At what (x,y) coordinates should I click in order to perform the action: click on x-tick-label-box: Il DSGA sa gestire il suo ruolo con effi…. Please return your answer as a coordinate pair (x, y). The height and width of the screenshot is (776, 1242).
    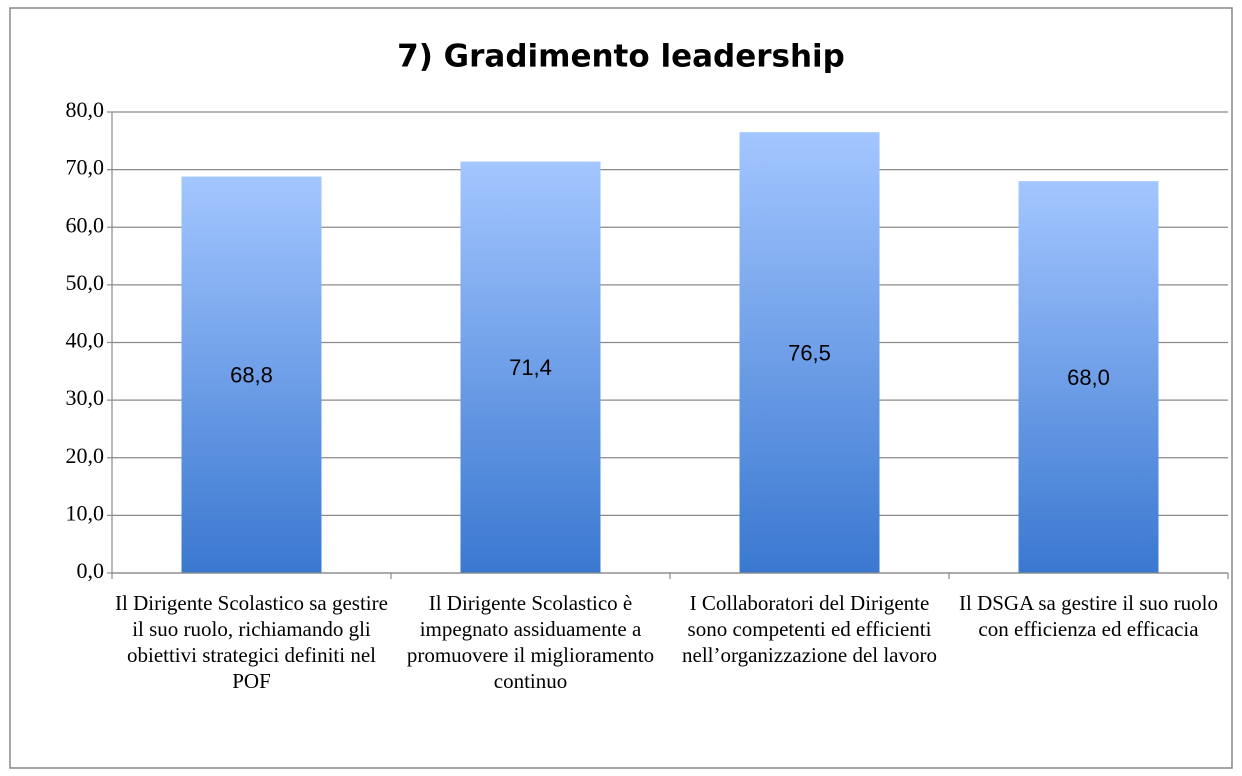
    Looking at the image, I should click on (1088, 616).